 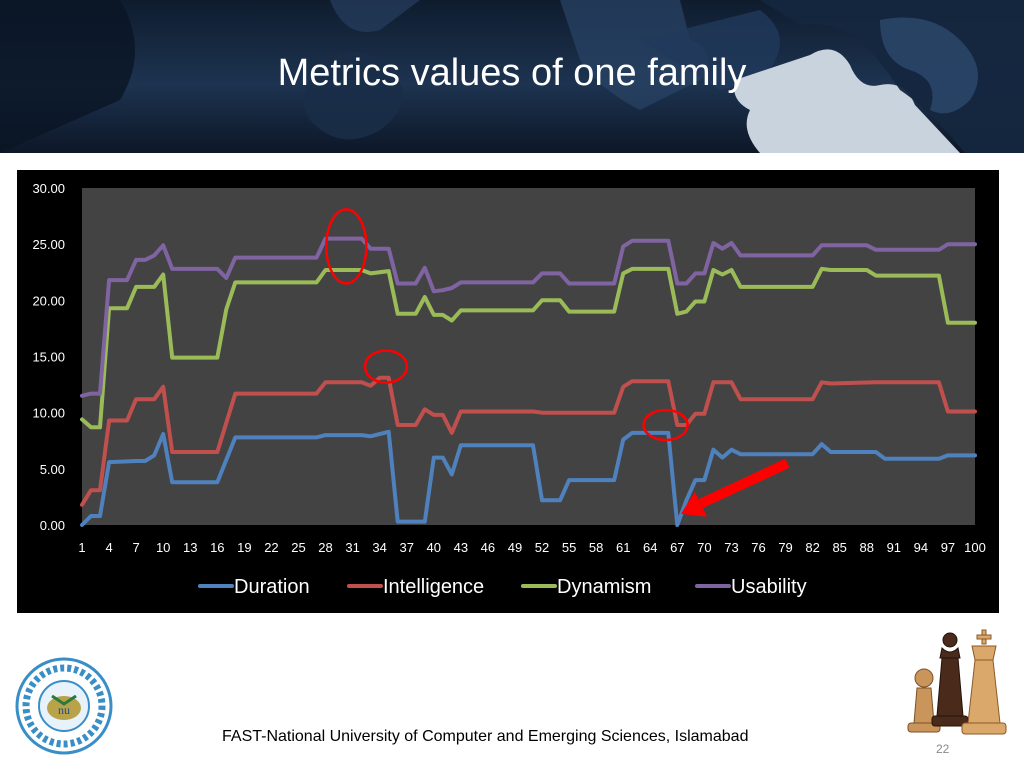 I want to click on x-tick-label: 37, so click(x=406, y=547).